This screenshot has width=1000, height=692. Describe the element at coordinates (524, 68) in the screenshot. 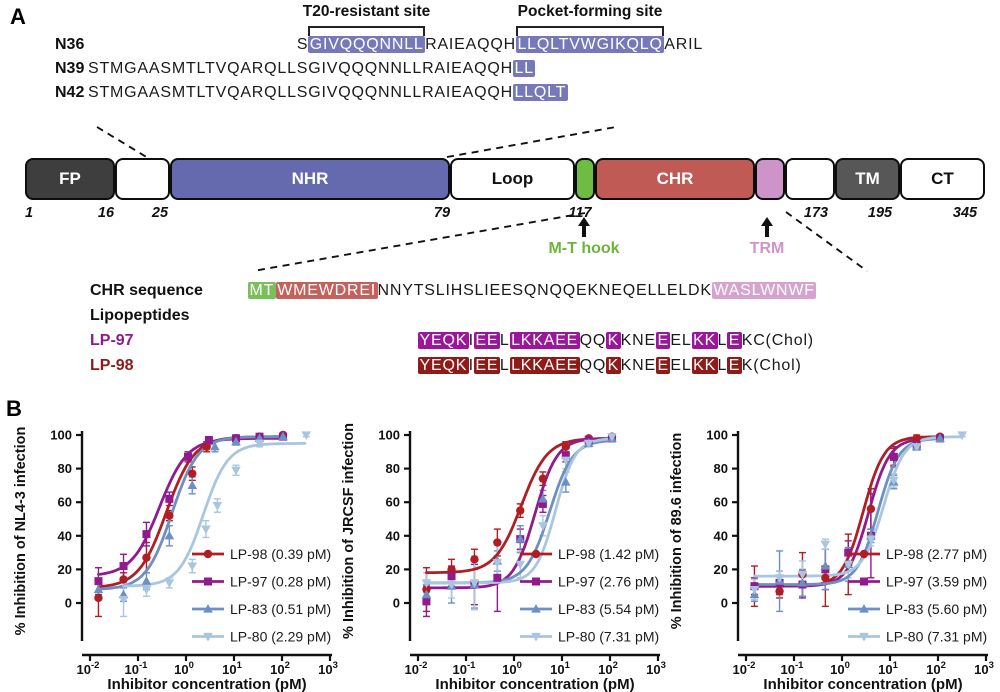

I see `seq-segment-nhr: LL` at that location.